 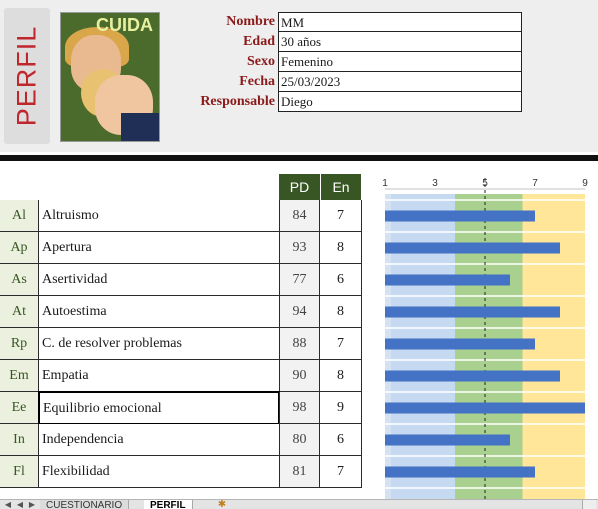 I want to click on horizontal-scrollbar, so click(x=589, y=504).